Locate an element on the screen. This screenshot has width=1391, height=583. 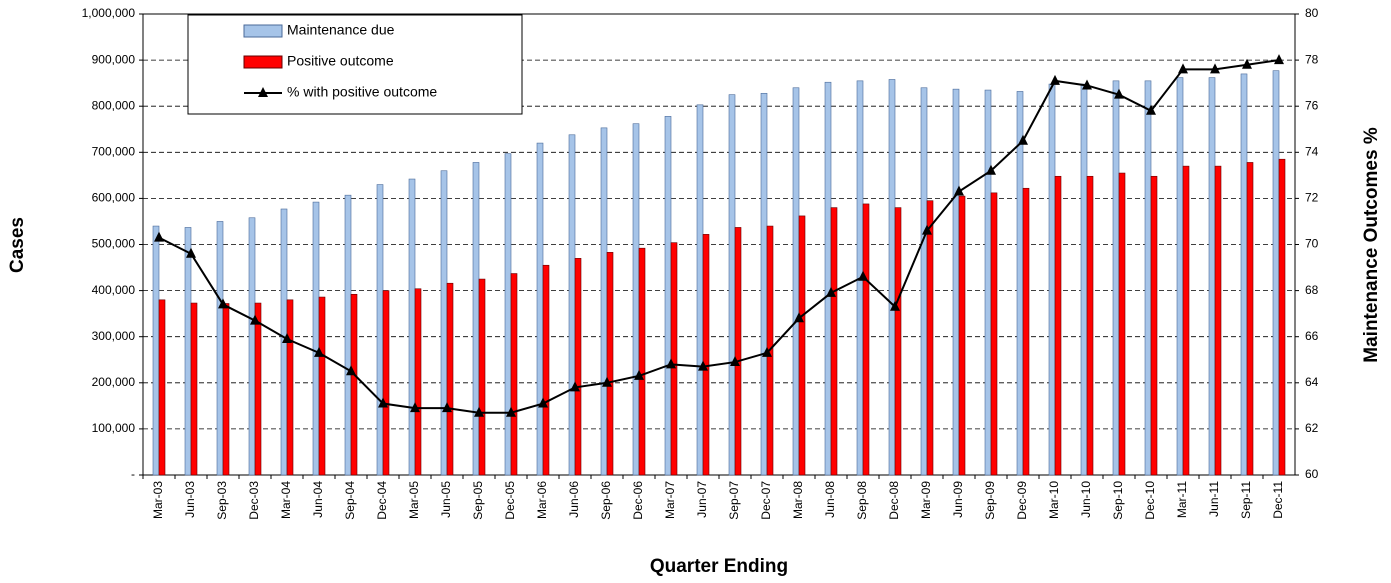
y-tick-label: 700,000 is located at coordinates (114, 151).